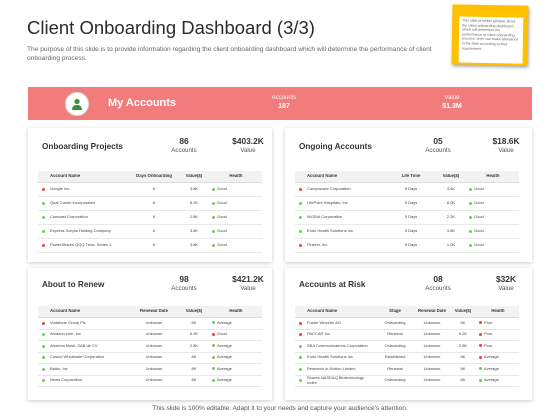 The height and width of the screenshot is (420, 560). What do you see at coordinates (407, 246) in the screenshot?
I see `table-row: Finserv, Inc 5 Days 1.0K Good` at bounding box center [407, 246].